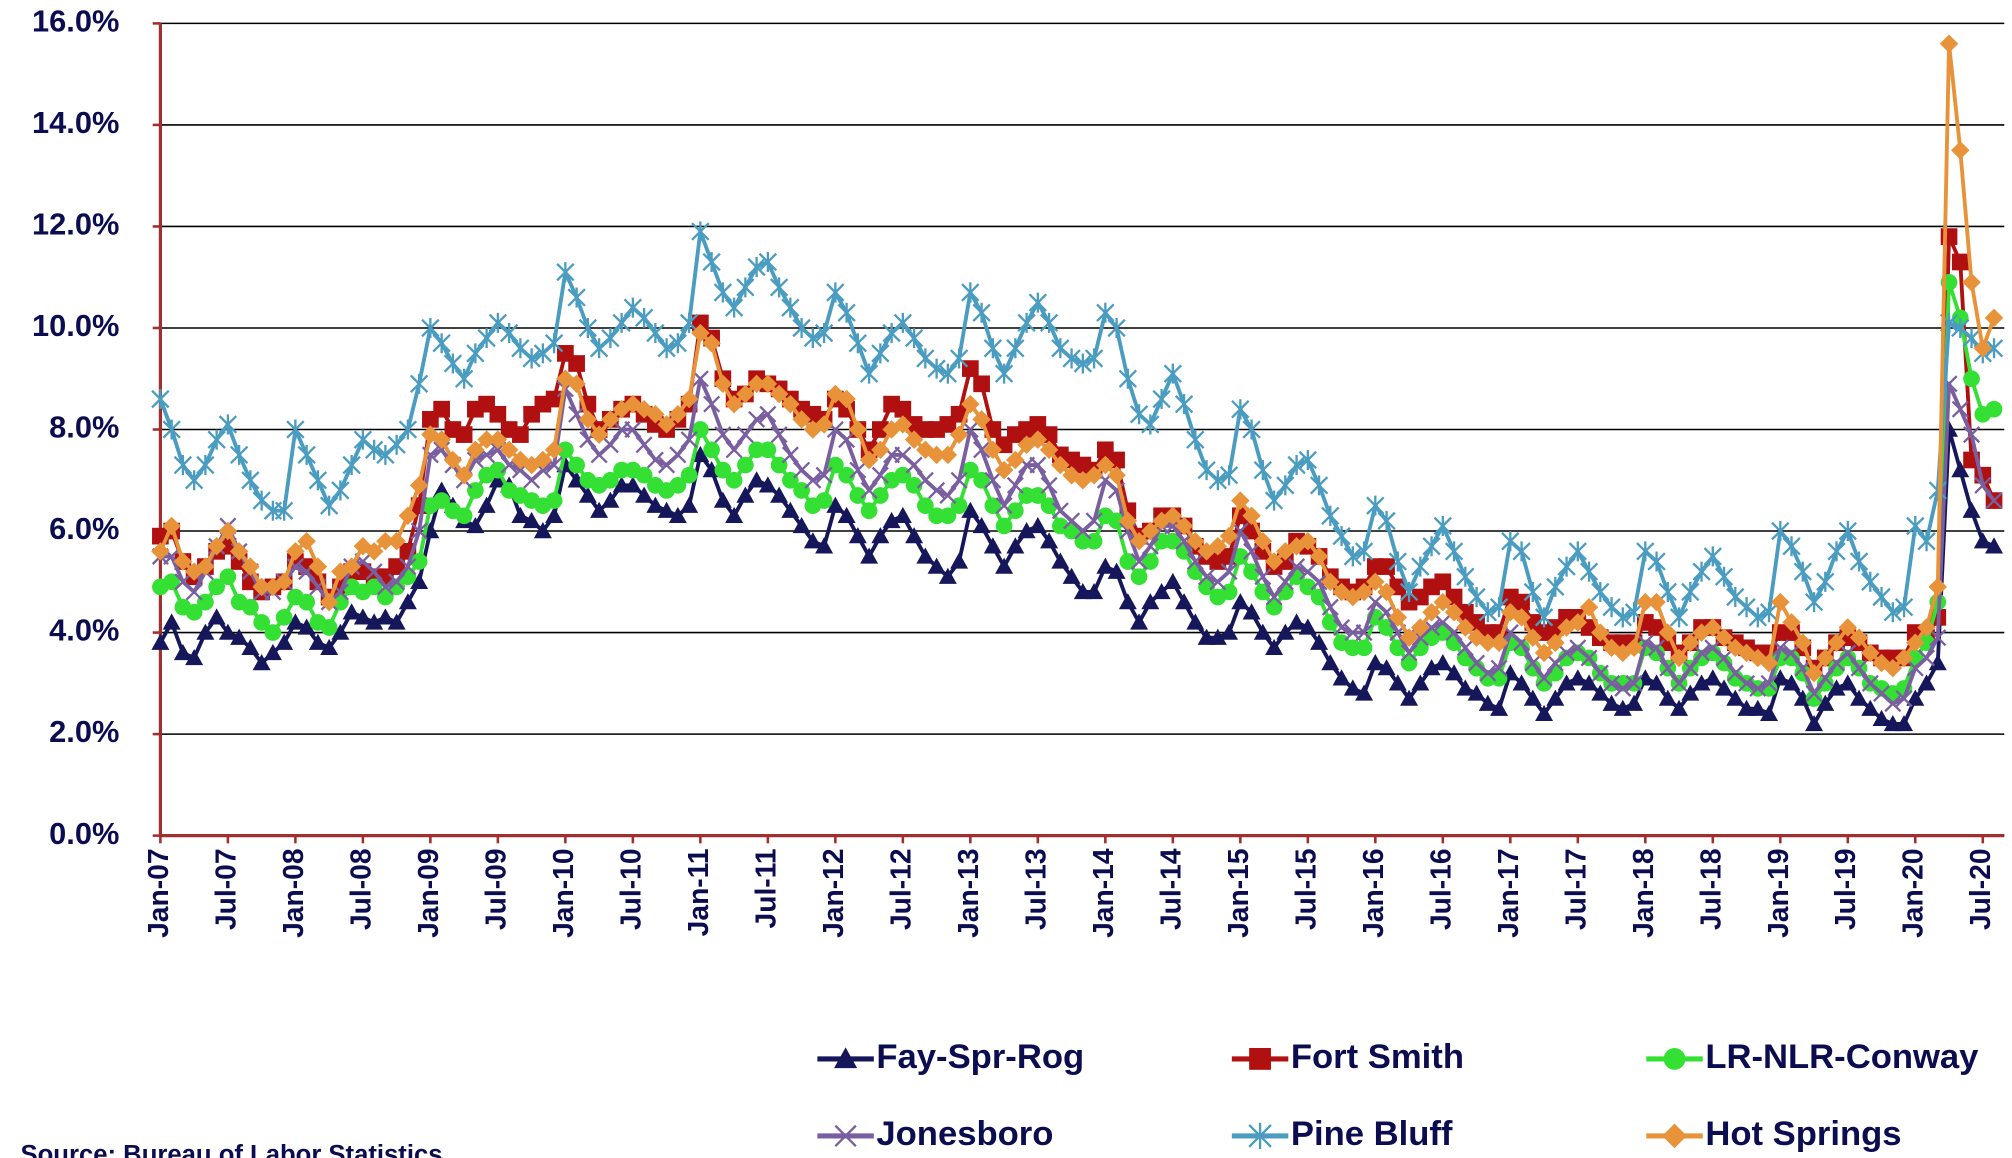  What do you see at coordinates (75, 325) in the screenshot?
I see `y-tick-label: 10.0%` at bounding box center [75, 325].